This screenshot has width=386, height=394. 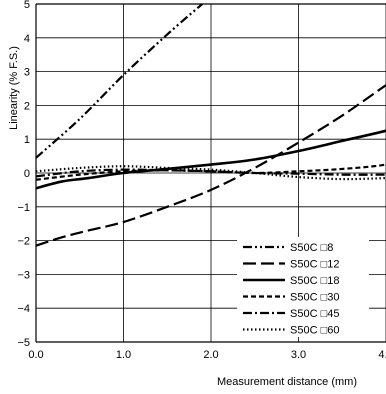 I want to click on legend-label: S50C □12, so click(x=314, y=265).